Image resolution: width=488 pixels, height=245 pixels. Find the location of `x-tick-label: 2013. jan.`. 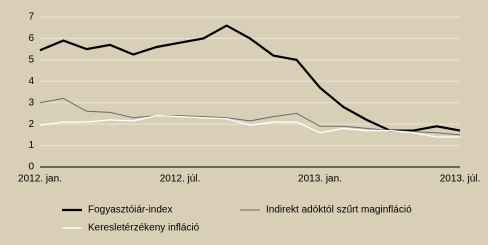

x-tick-label: 2013. jan. is located at coordinates (320, 179).